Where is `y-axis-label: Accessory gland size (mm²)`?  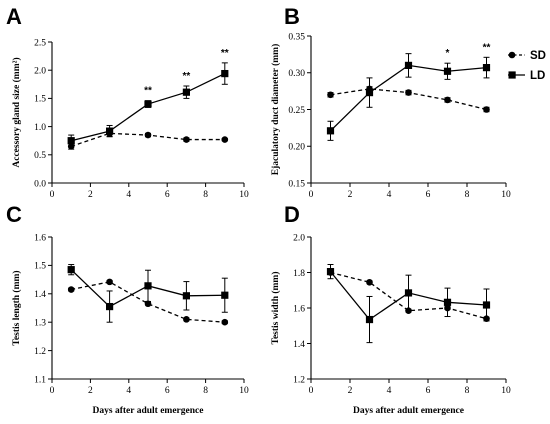 y-axis-label: Accessory gland size (mm²) is located at coordinates (16, 112).